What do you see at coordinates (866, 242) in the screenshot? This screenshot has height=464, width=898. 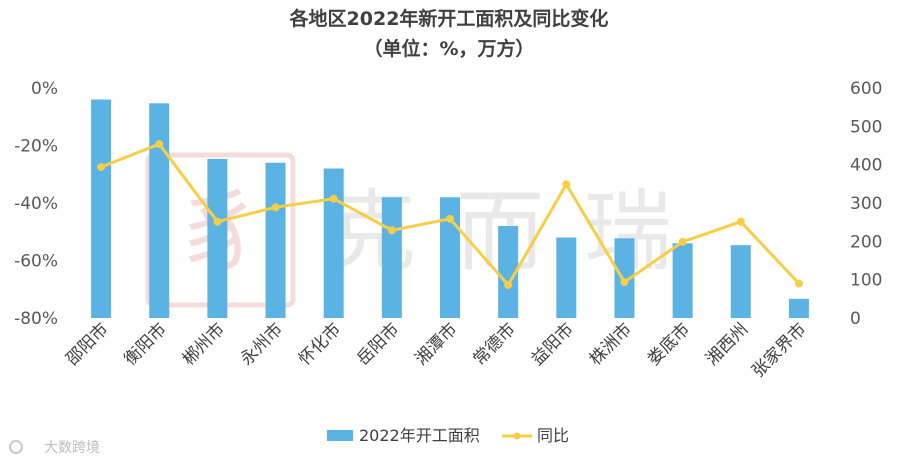 I see `y-right-tick-label: 200` at bounding box center [866, 242].